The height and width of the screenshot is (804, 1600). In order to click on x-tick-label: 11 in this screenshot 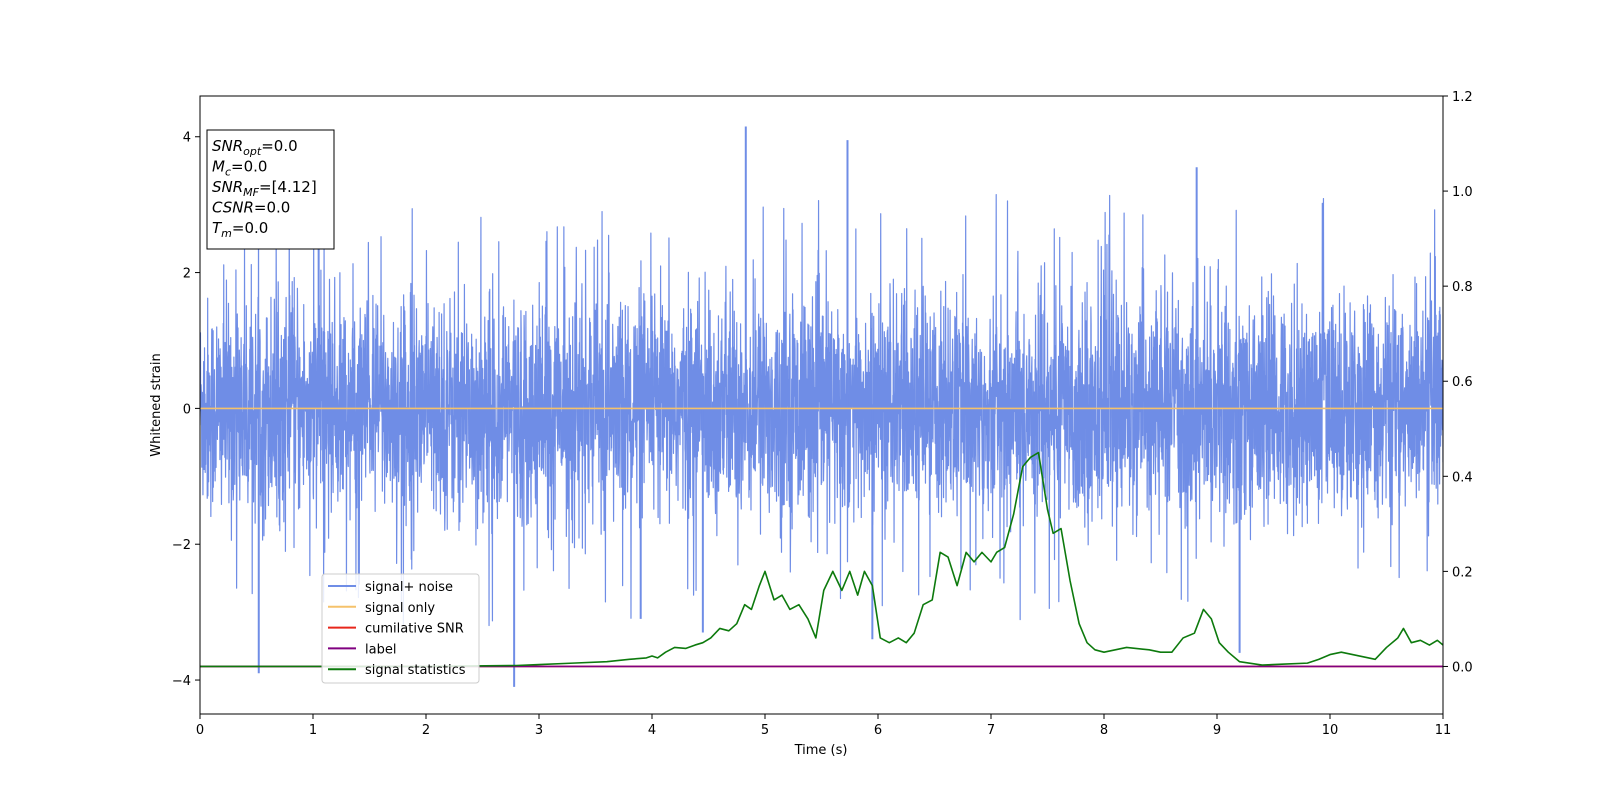, I will do `click(1443, 730)`.